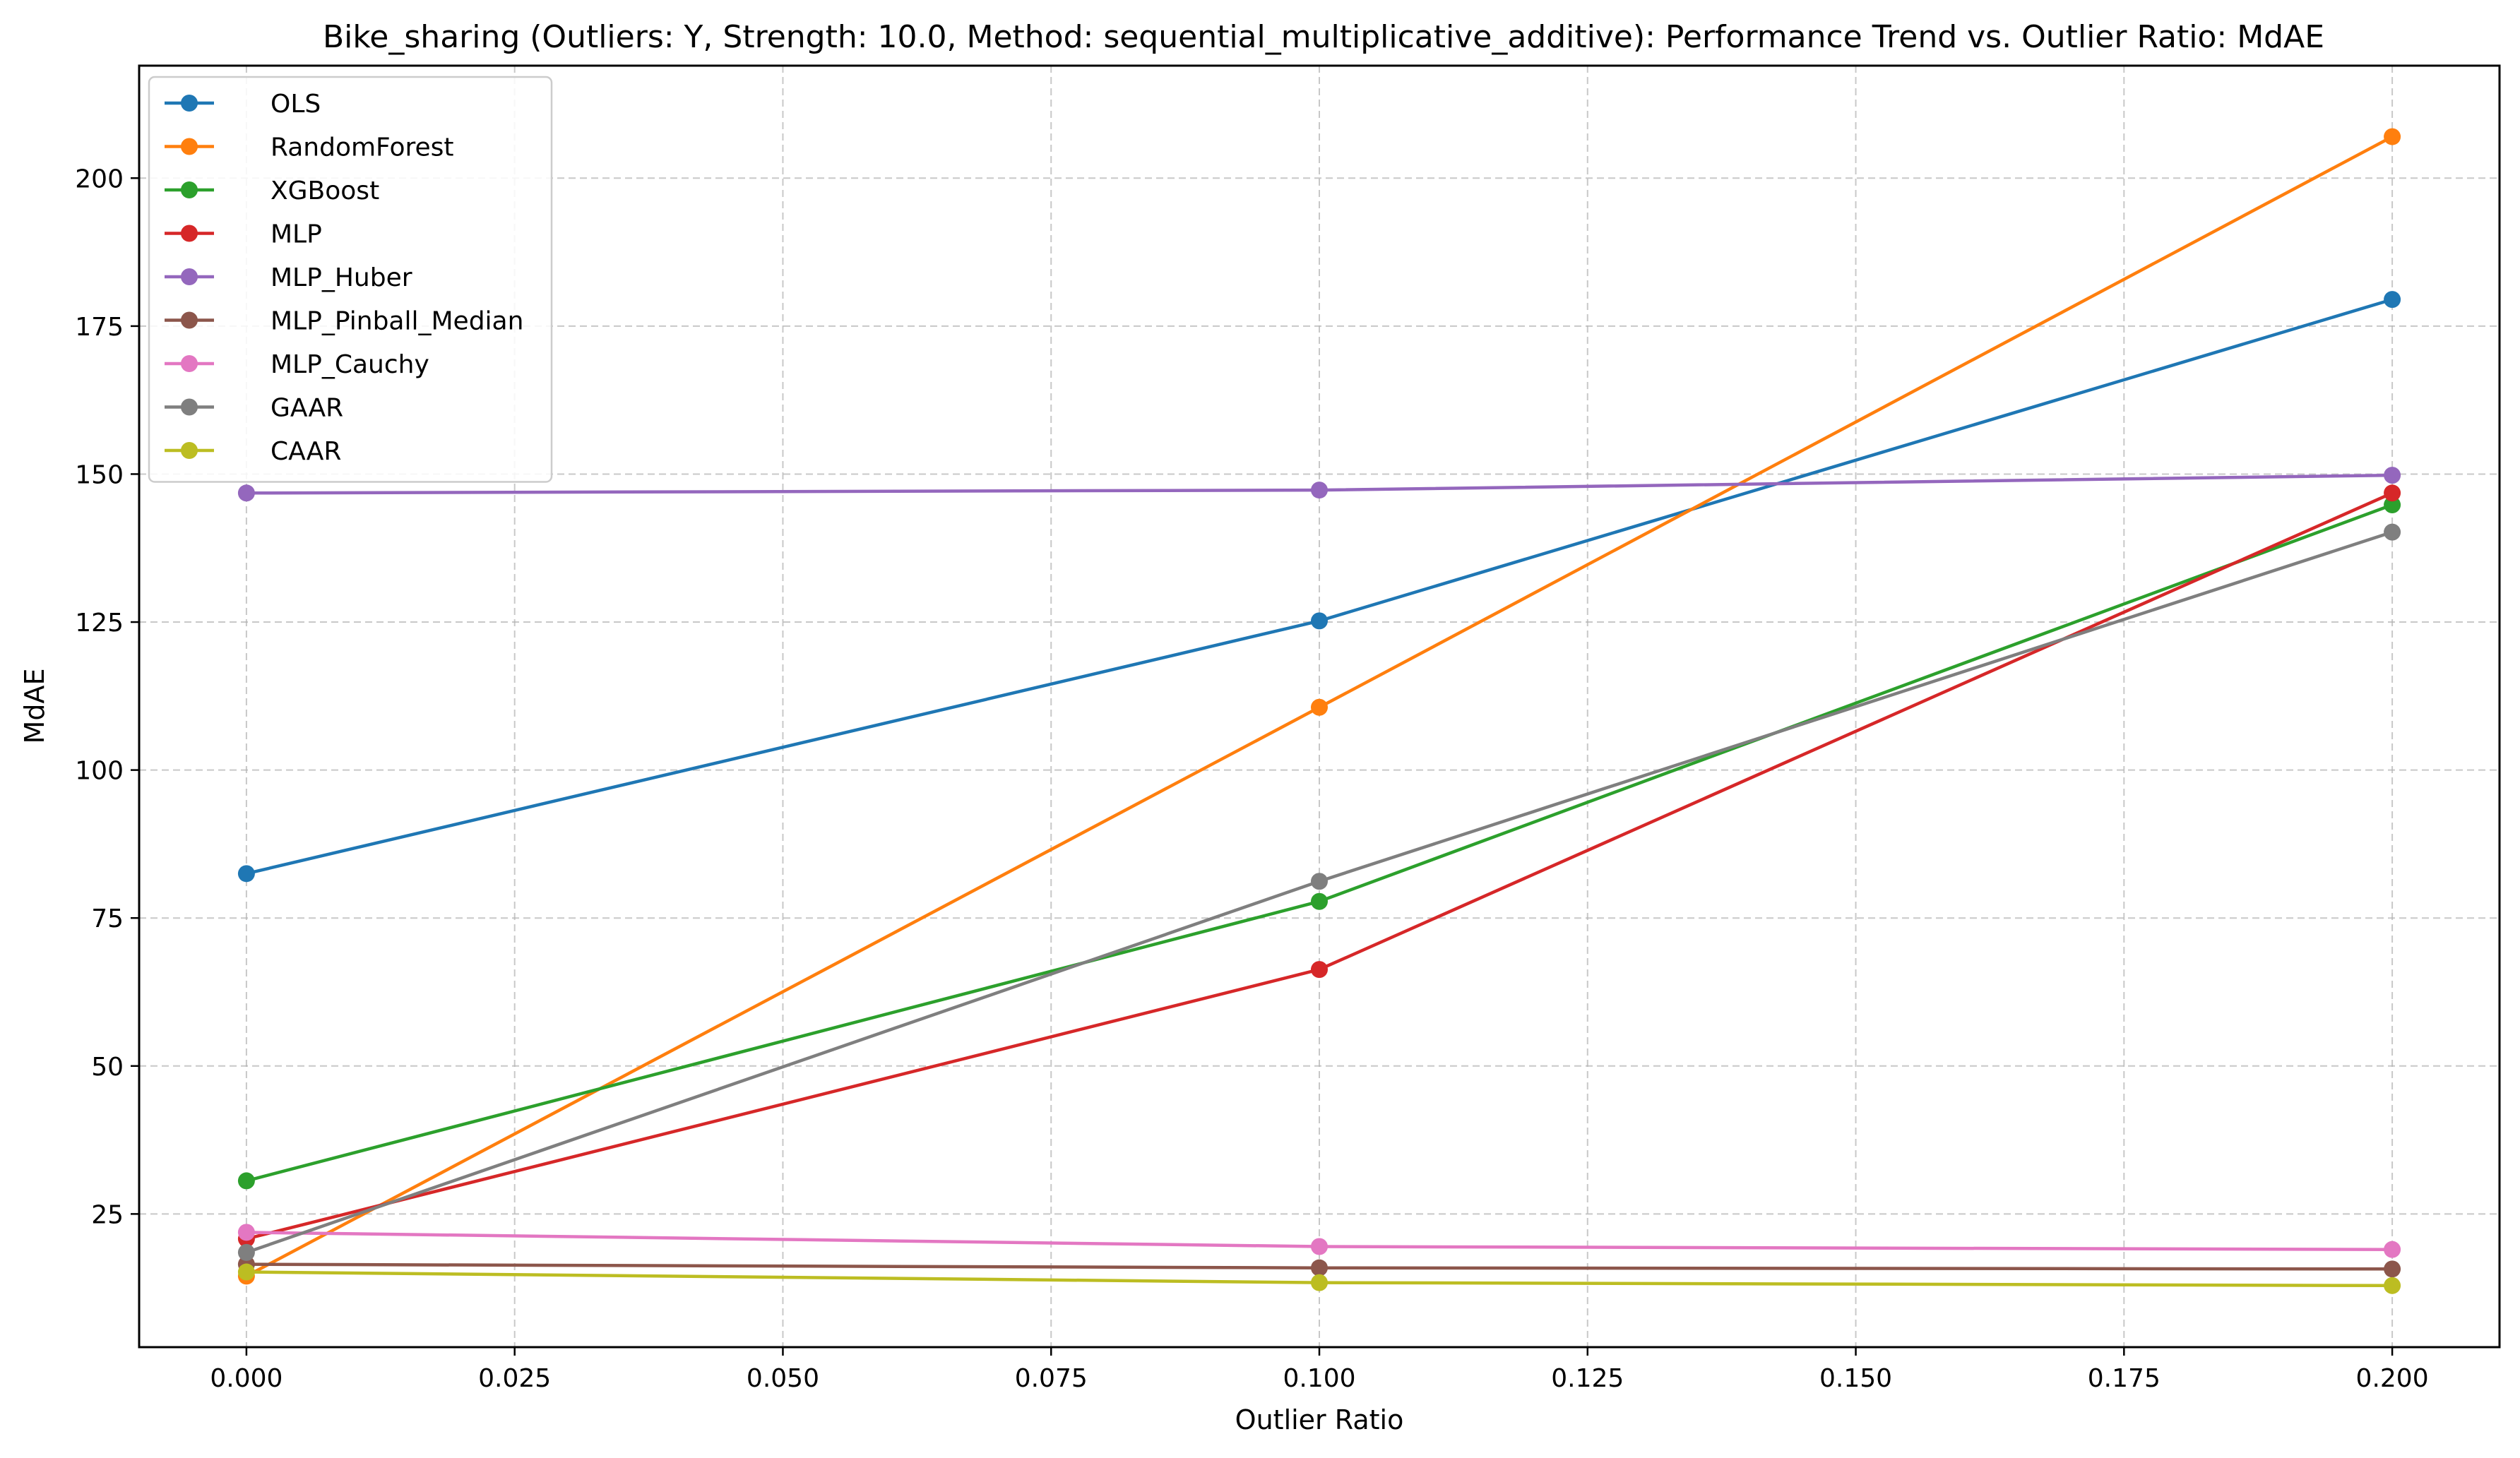  Describe the element at coordinates (1052, 1378) in the screenshot. I see `x-tick-label: 0.075` at that location.